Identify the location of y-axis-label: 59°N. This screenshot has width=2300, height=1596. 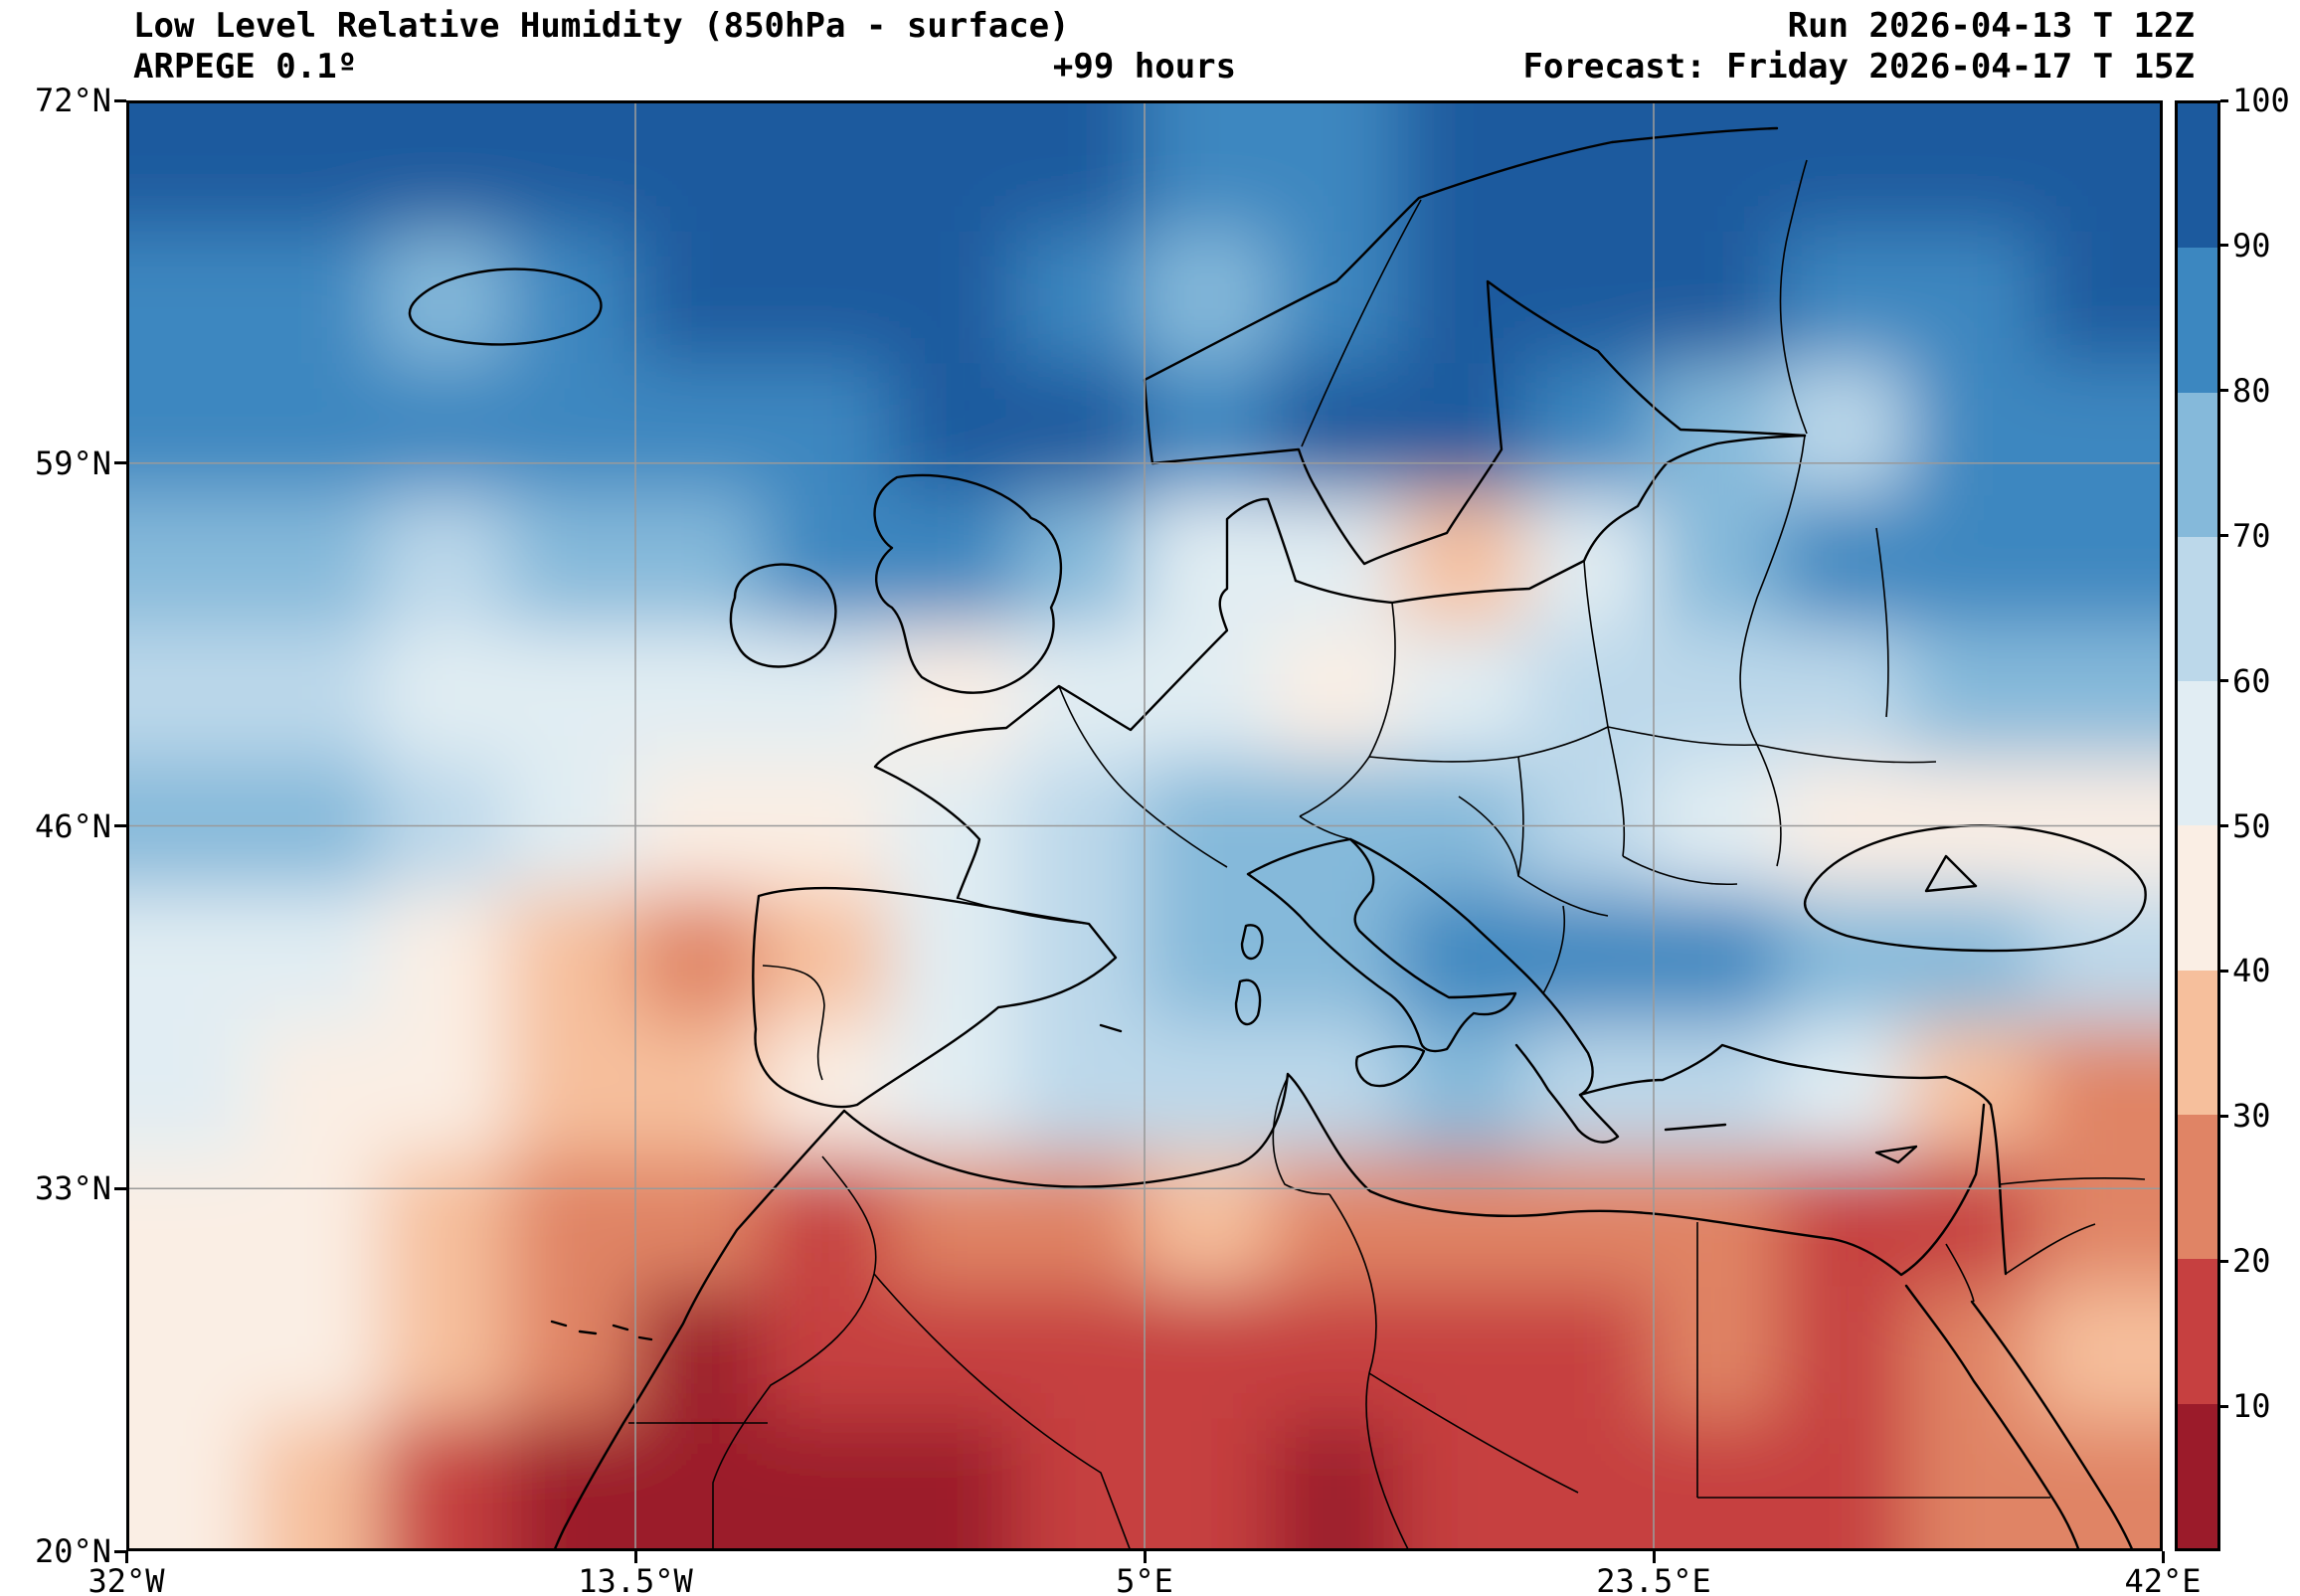
(72, 463).